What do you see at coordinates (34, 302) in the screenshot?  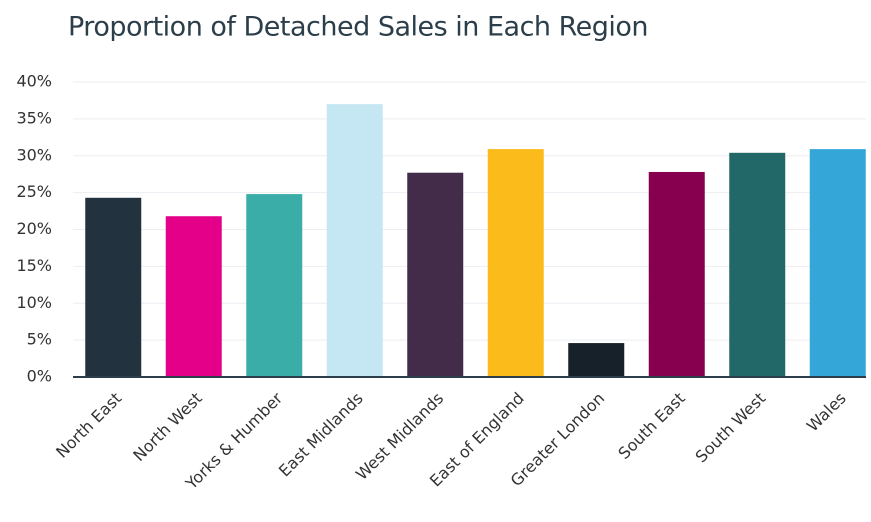 I see `y-tick-label: 10%` at bounding box center [34, 302].